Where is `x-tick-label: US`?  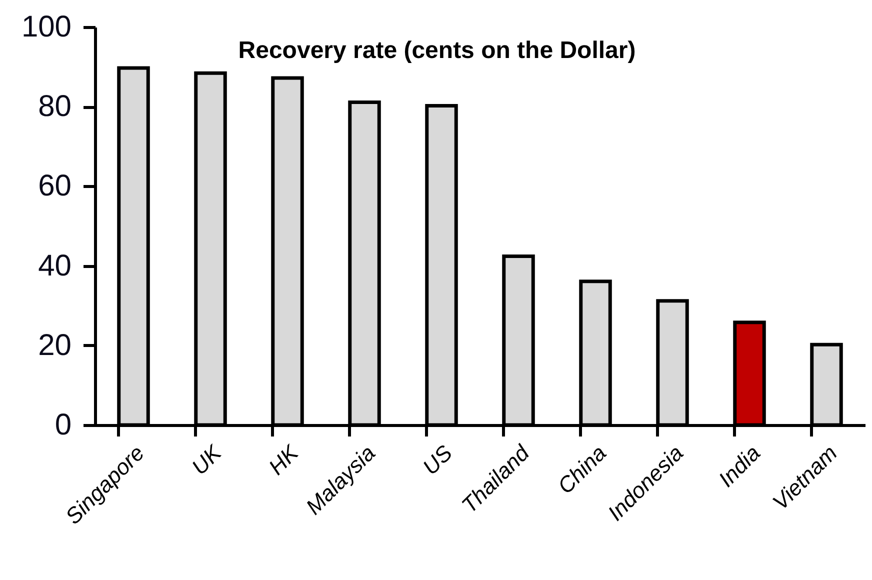 x-tick-label: US is located at coordinates (438, 460).